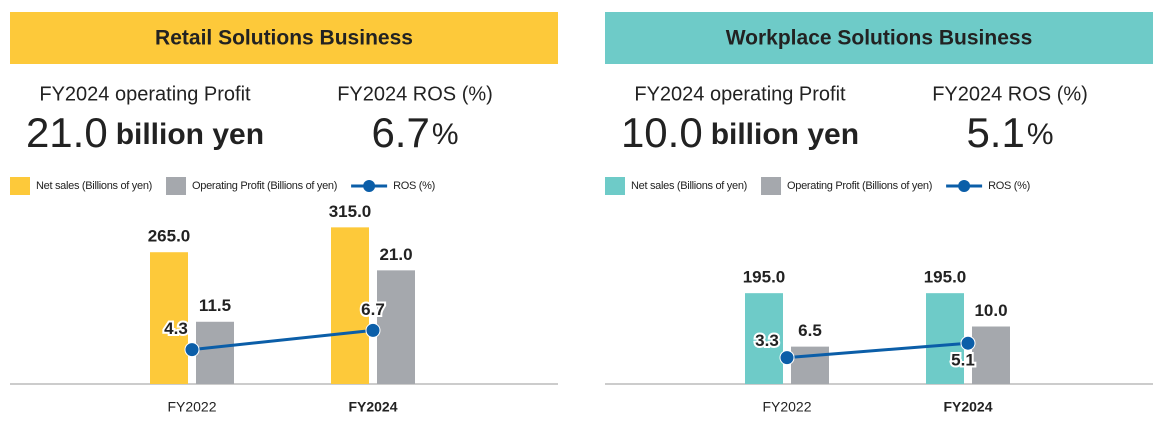  What do you see at coordinates (990, 310) in the screenshot?
I see `bar-value-label: 10.0` at bounding box center [990, 310].